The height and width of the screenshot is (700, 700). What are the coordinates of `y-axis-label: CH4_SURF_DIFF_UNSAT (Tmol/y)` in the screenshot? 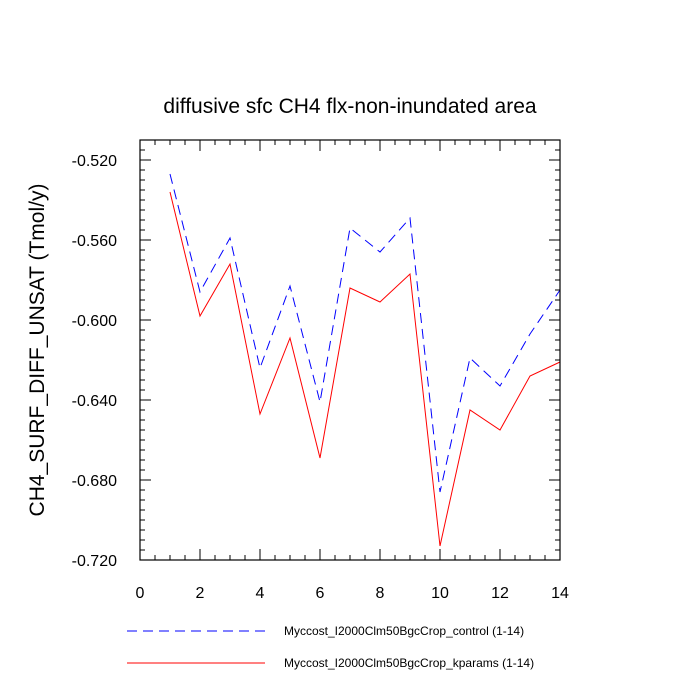 It's located at (37, 350).